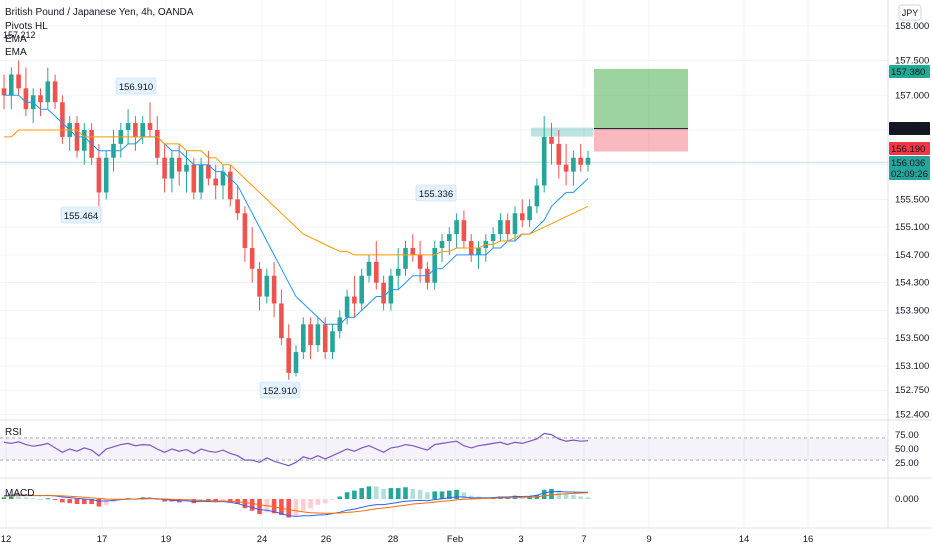 The width and height of the screenshot is (932, 555). What do you see at coordinates (909, 71) in the screenshot?
I see `price-badge: 157.380` at bounding box center [909, 71].